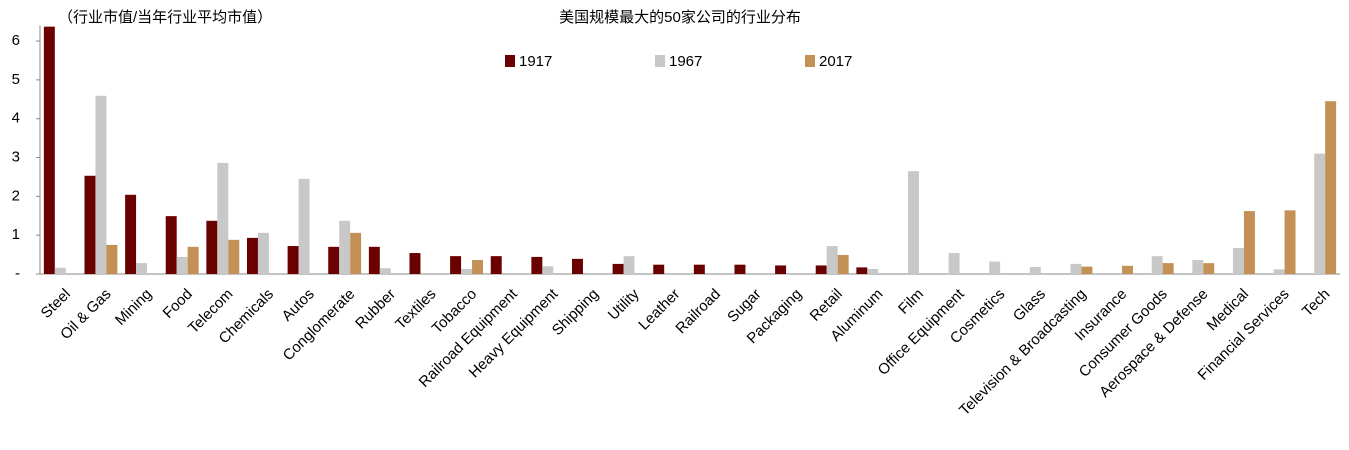  Describe the element at coordinates (56, 304) in the screenshot. I see `x-tick-label: Steel` at that location.